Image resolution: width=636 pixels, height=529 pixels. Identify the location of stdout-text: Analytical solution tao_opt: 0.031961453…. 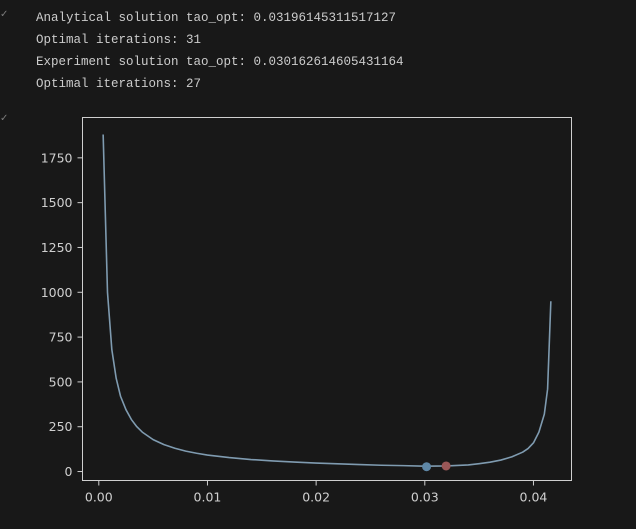
(220, 51).